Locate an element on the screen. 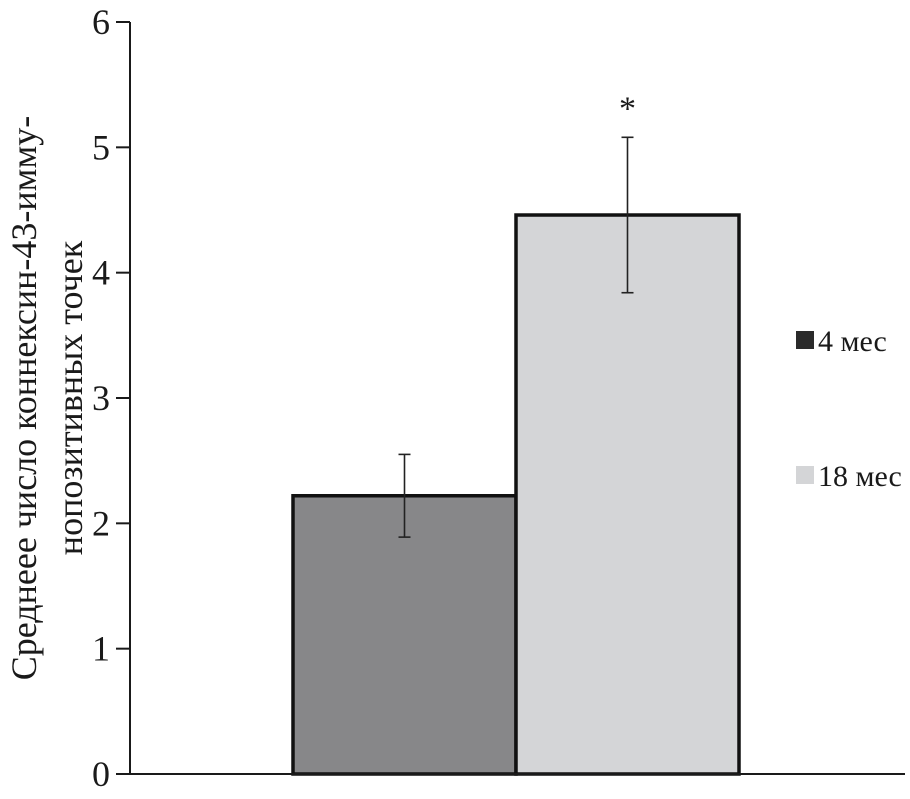 This screenshot has width=910, height=799. y-tick-label-4: 4 is located at coordinates (101, 273).